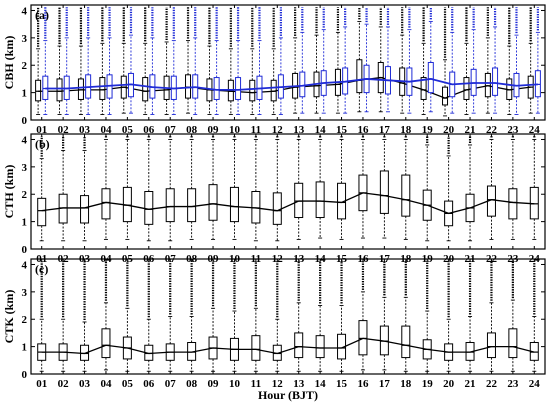  Describe the element at coordinates (9, 192) in the screenshot. I see `y-axis-label: CTH (km)` at that location.